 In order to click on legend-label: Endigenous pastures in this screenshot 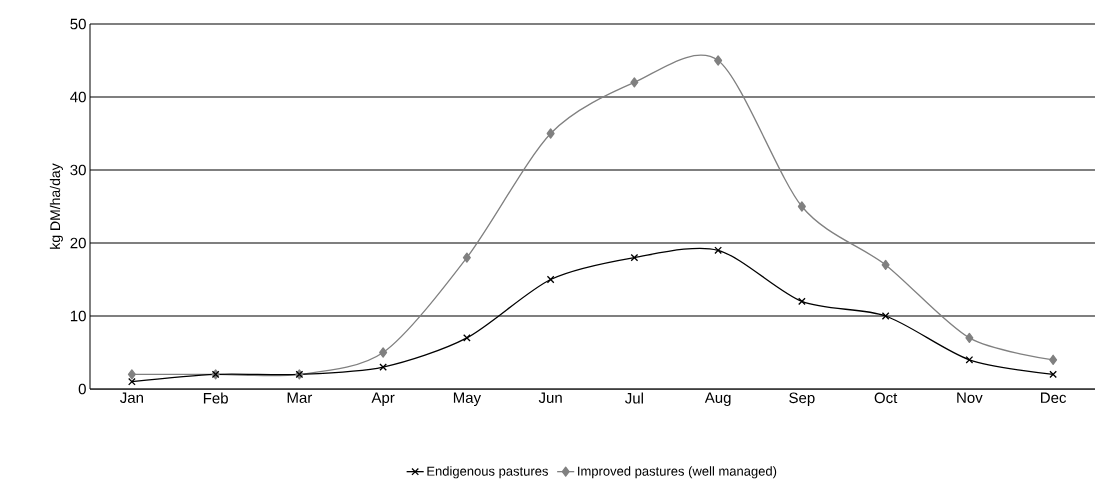, I will do `click(487, 472)`.